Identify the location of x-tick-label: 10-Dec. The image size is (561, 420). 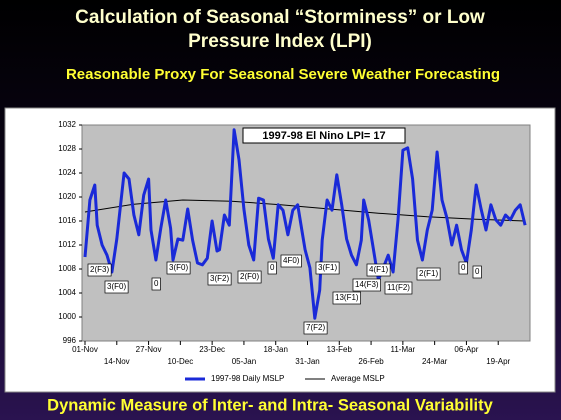
(180, 361).